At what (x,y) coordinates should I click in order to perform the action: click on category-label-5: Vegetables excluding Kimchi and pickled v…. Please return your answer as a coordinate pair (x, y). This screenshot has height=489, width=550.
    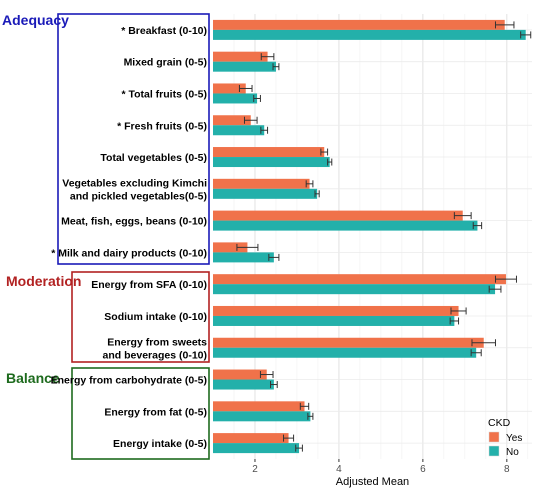
    Looking at the image, I should click on (134, 189).